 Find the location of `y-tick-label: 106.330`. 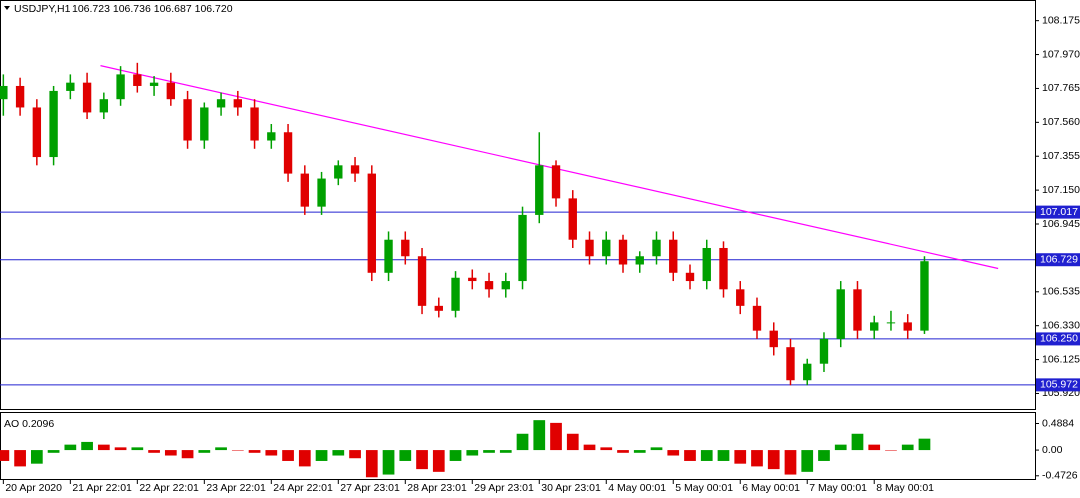

y-tick-label: 106.330 is located at coordinates (1061, 325).